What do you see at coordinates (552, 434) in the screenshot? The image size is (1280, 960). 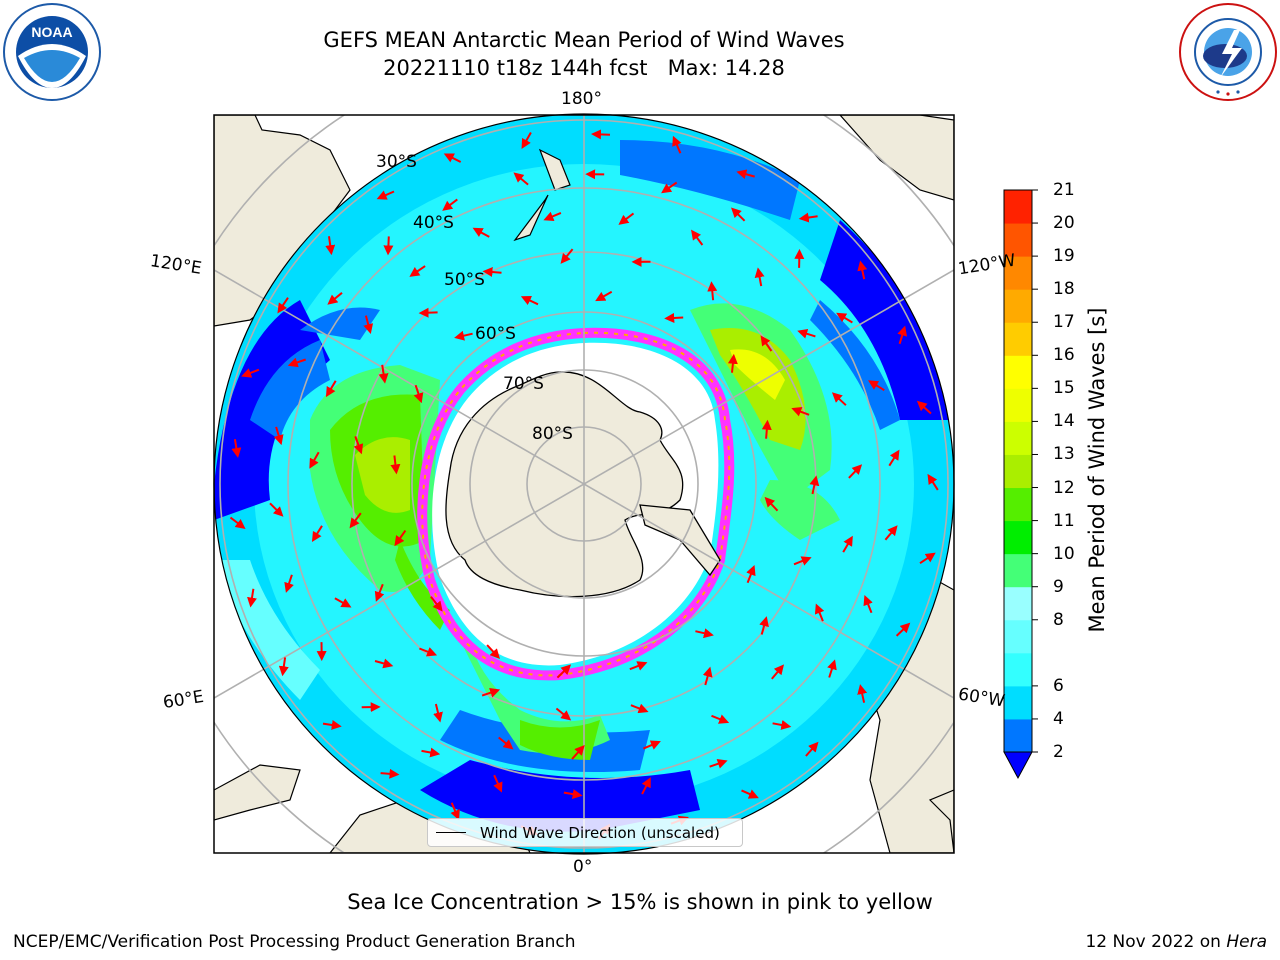 I see `lat-label-80s: 80°S` at bounding box center [552, 434].